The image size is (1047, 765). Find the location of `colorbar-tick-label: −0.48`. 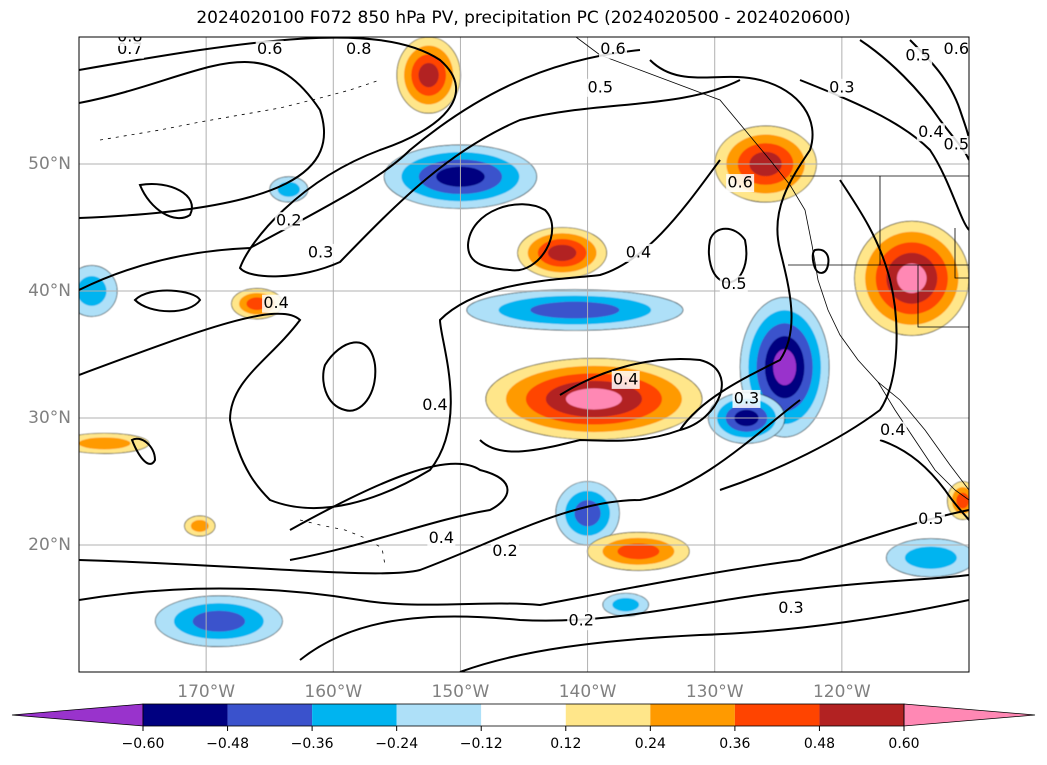

colorbar-tick-label: −0.48 is located at coordinates (227, 744).